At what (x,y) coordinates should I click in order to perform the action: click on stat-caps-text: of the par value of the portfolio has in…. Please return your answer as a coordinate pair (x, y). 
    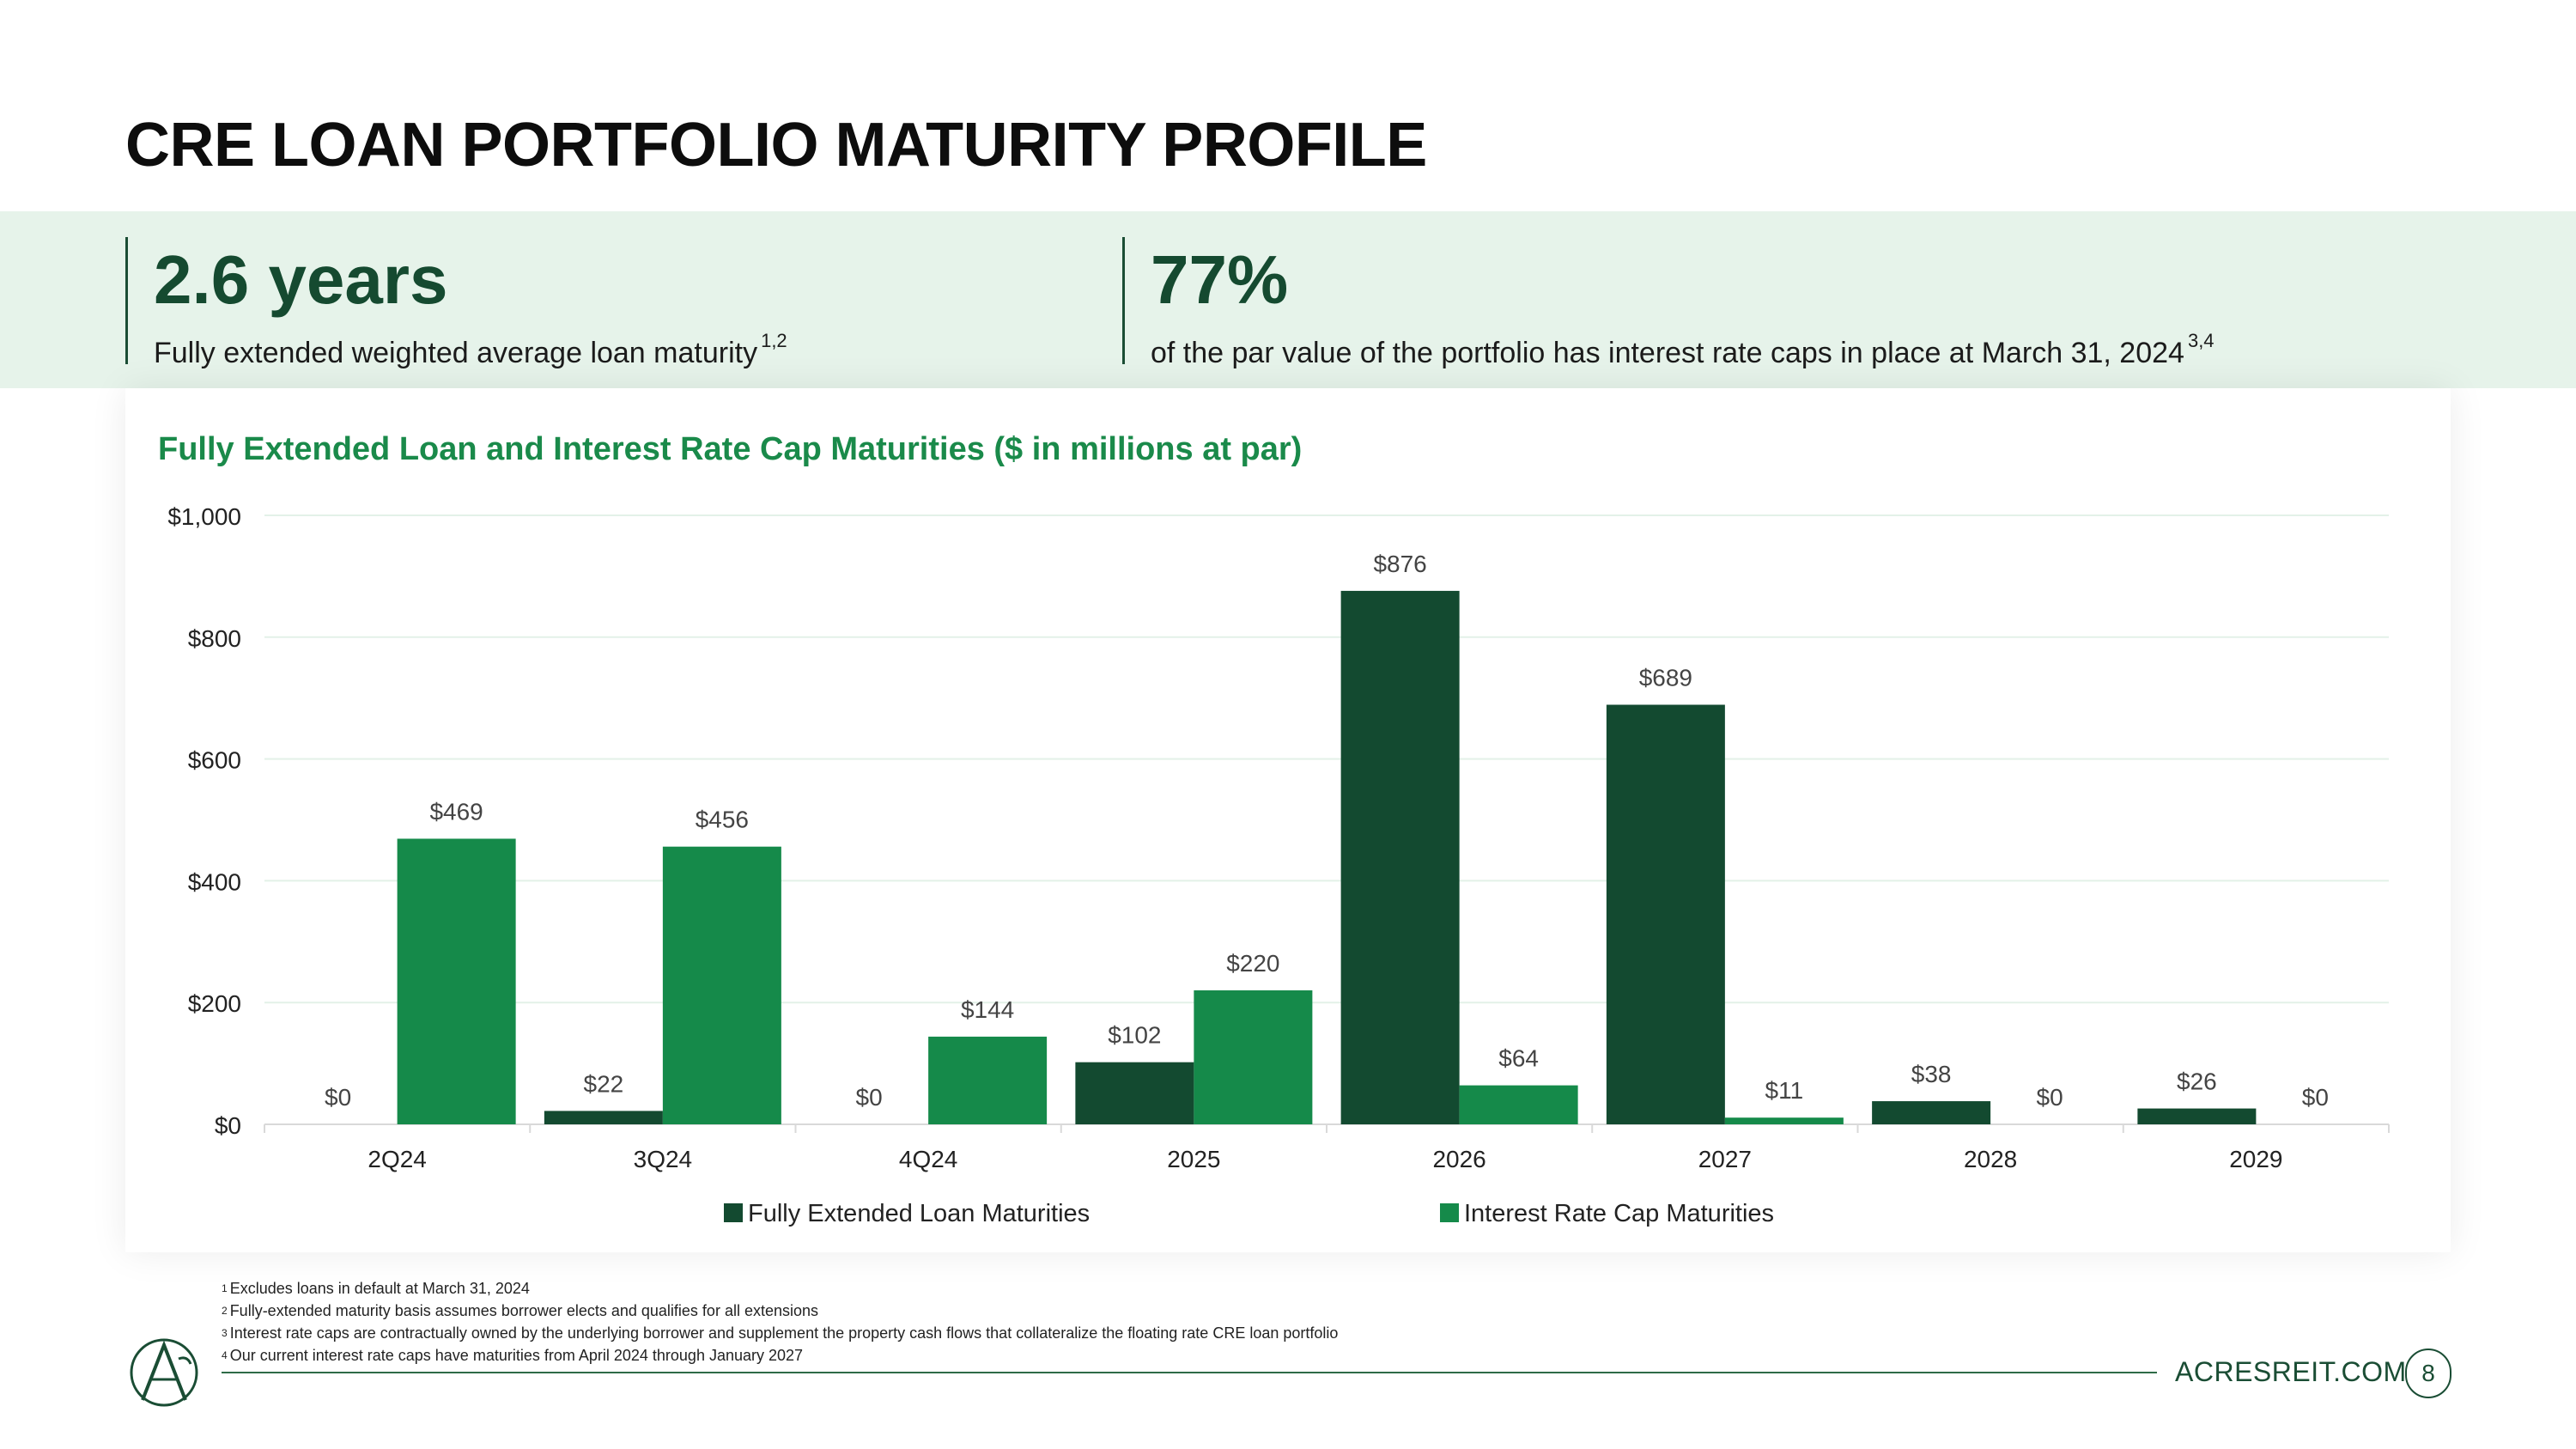
    Looking at the image, I should click on (1667, 353).